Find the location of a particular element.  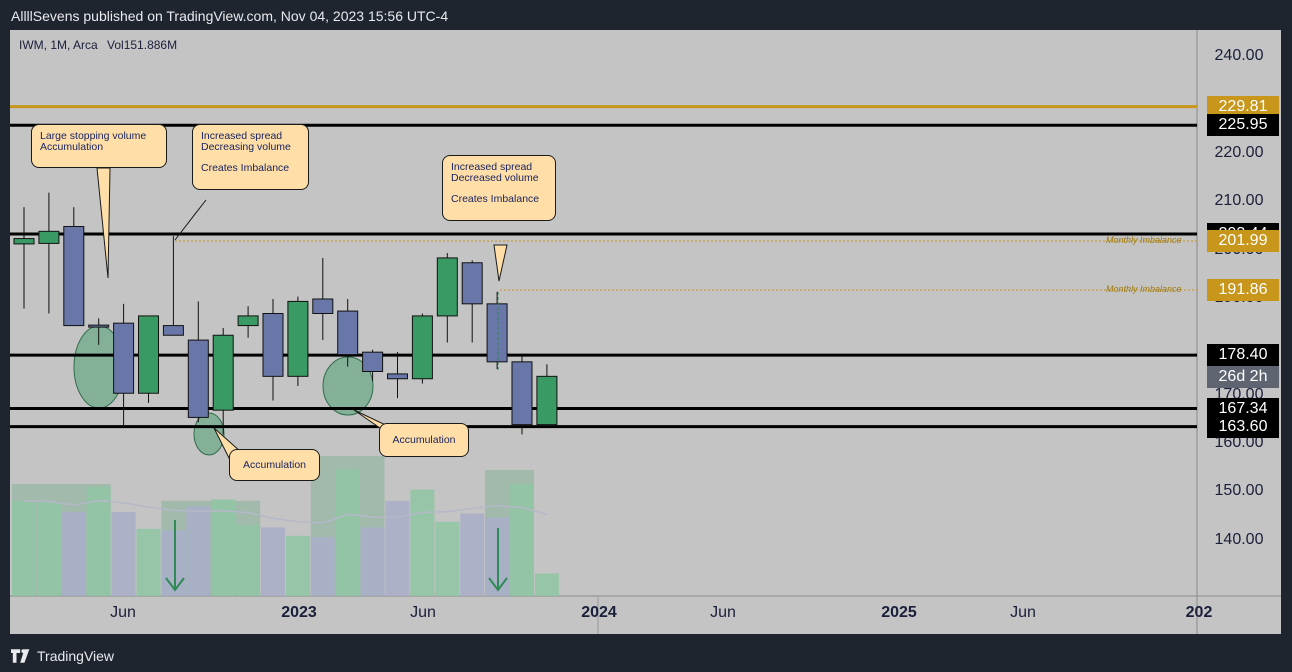

annotation-line: Decreasing volume is located at coordinates (246, 147).